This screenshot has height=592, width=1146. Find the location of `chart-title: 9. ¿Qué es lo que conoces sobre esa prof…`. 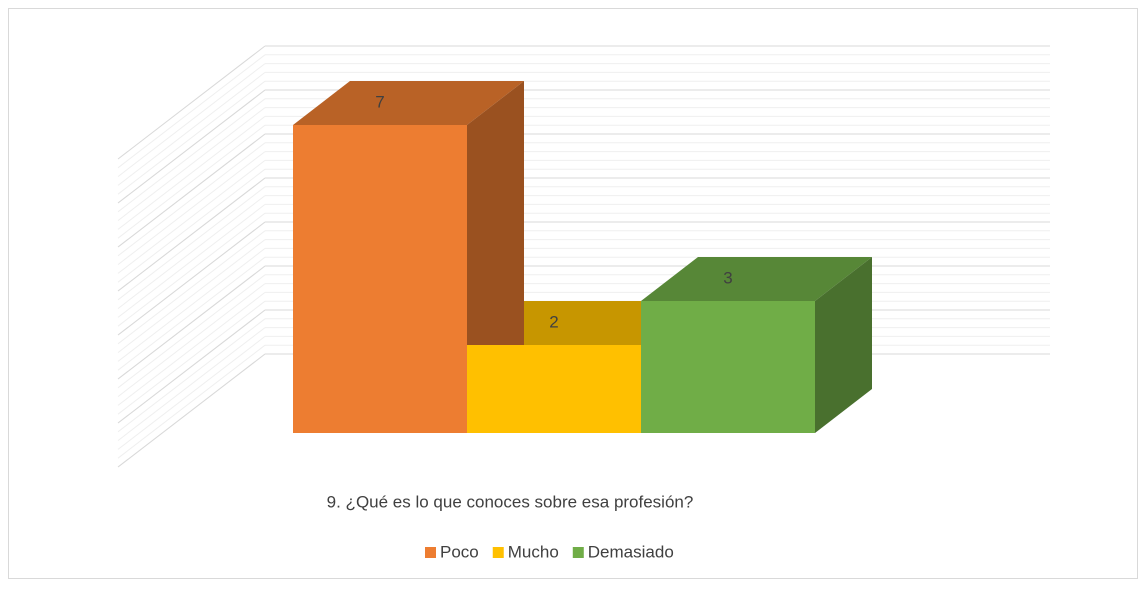

chart-title: 9. ¿Qué es lo que conoces sobre esa prof… is located at coordinates (510, 501).